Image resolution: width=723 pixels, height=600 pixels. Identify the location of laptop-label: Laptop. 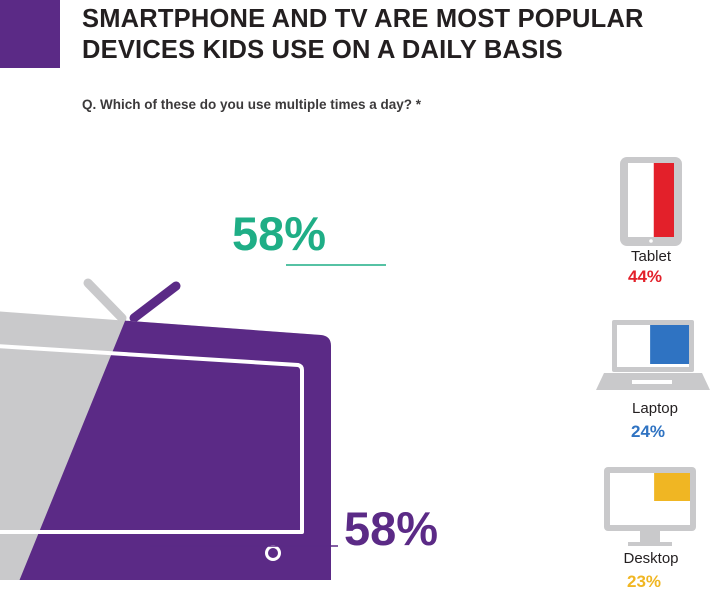
(655, 408).